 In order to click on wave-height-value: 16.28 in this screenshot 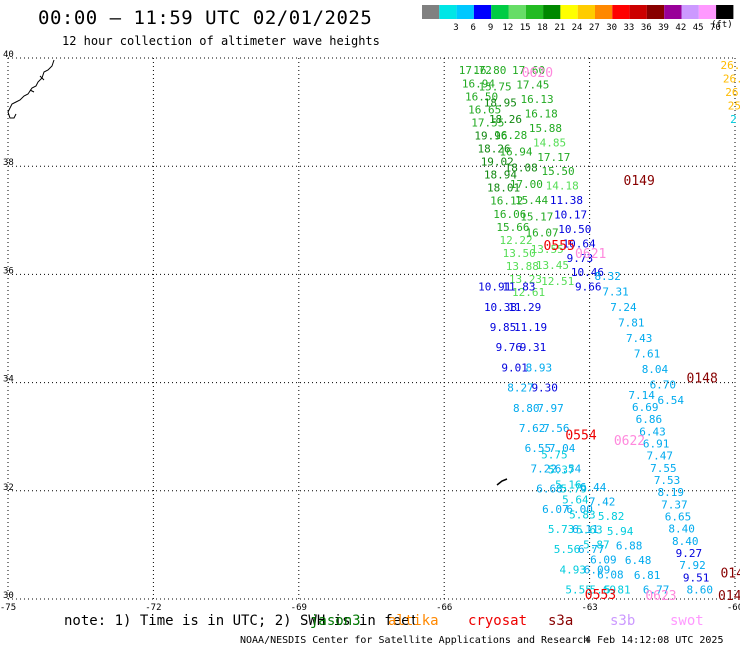, I will do `click(510, 135)`.